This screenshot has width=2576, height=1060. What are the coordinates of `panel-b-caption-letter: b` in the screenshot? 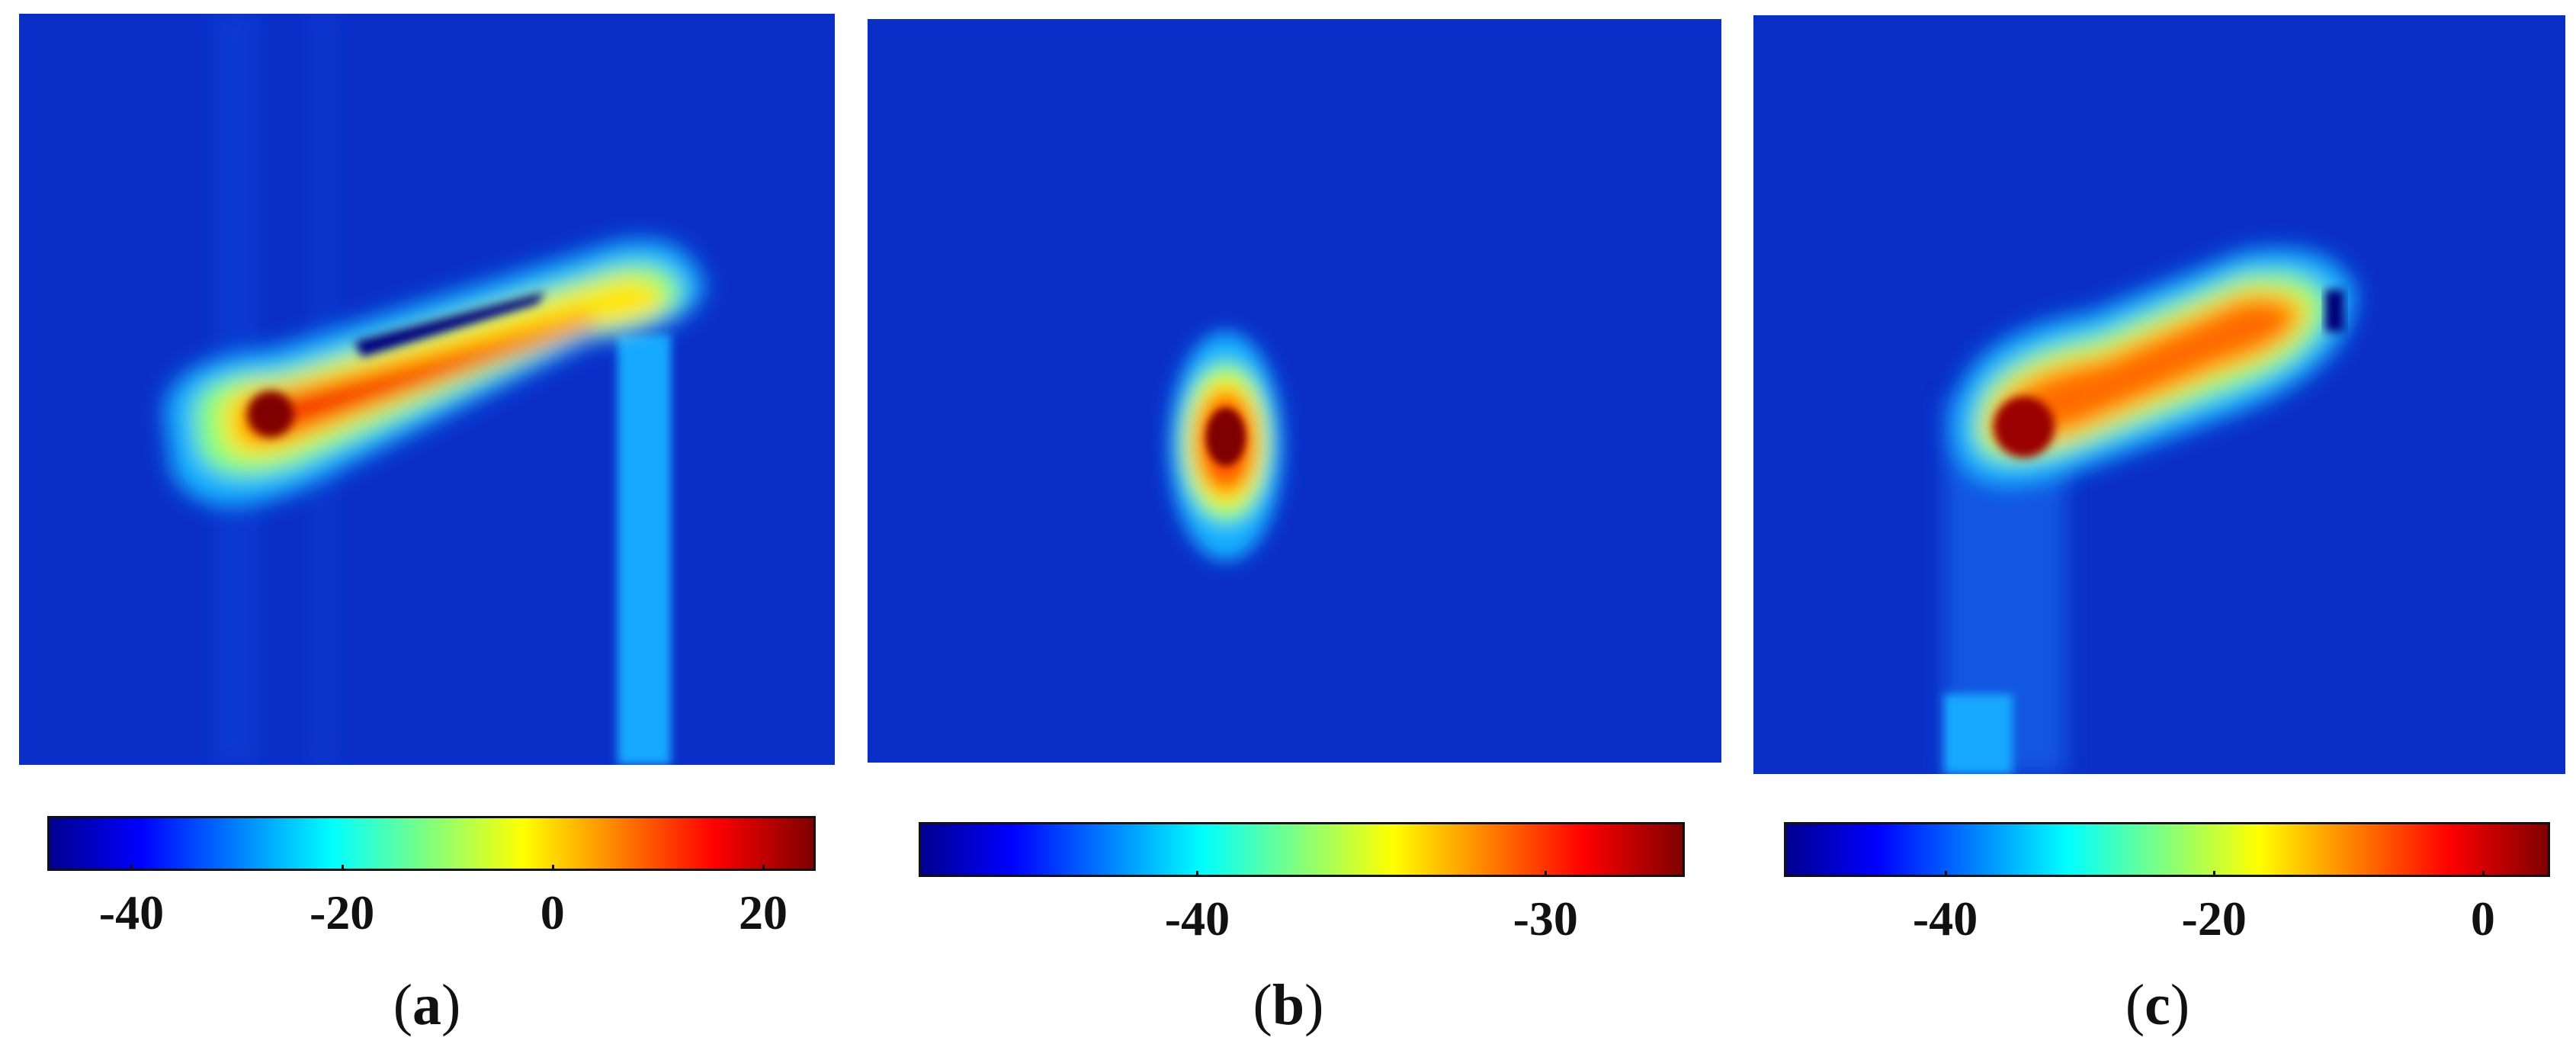 It's located at (1288, 1005).